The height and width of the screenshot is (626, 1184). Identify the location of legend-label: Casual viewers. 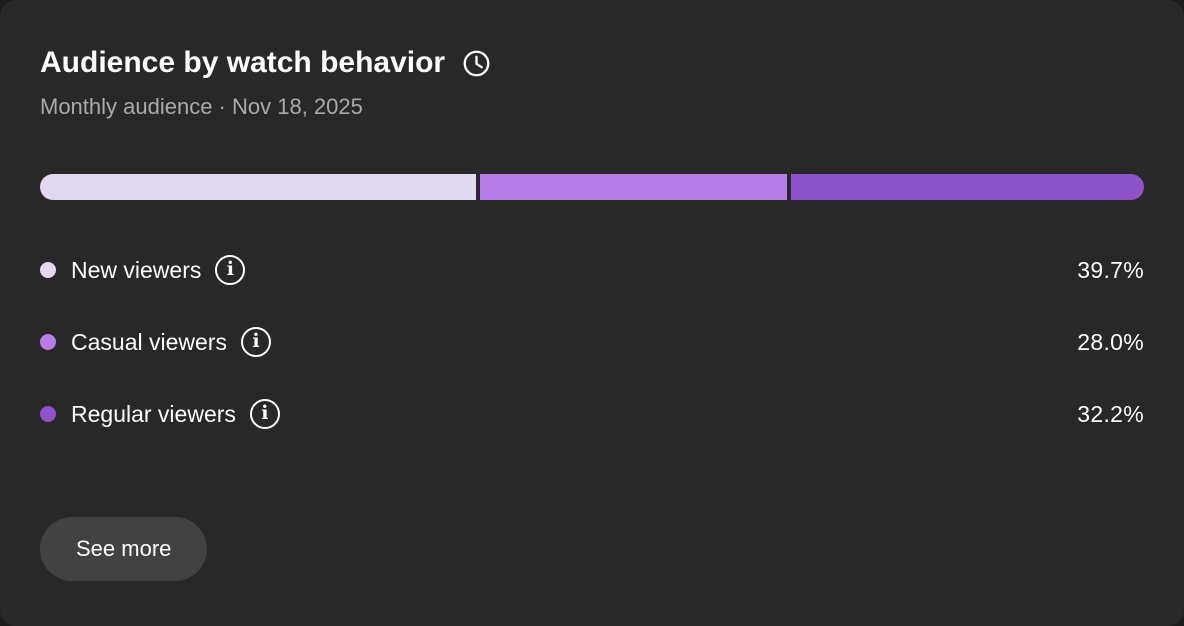
(149, 341).